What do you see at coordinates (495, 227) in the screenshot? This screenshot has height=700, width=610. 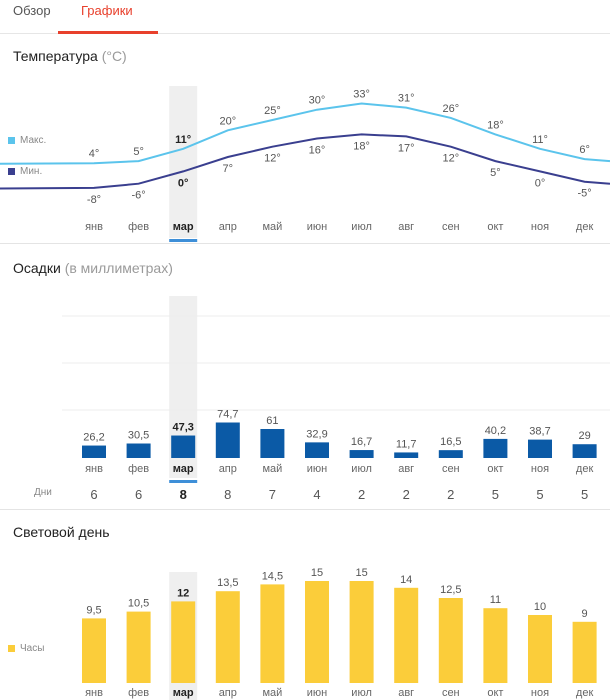 I see `temp-month-label: окт` at bounding box center [495, 227].